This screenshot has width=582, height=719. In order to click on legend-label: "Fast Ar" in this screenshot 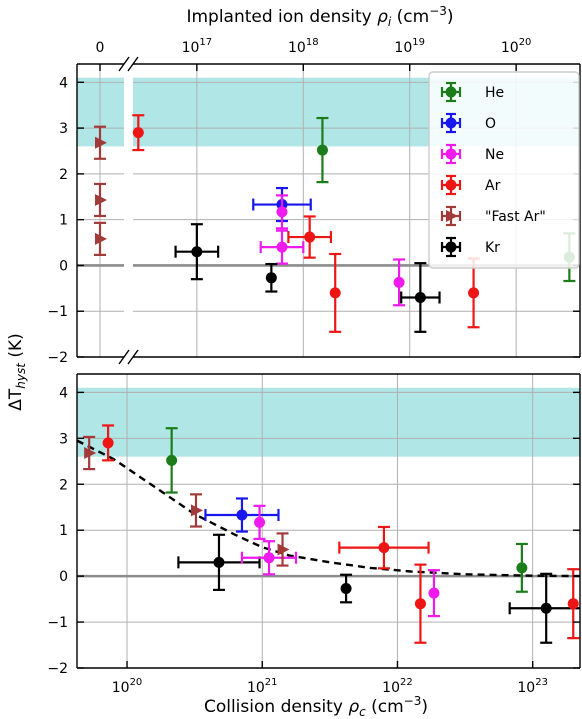, I will do `click(515, 217)`.